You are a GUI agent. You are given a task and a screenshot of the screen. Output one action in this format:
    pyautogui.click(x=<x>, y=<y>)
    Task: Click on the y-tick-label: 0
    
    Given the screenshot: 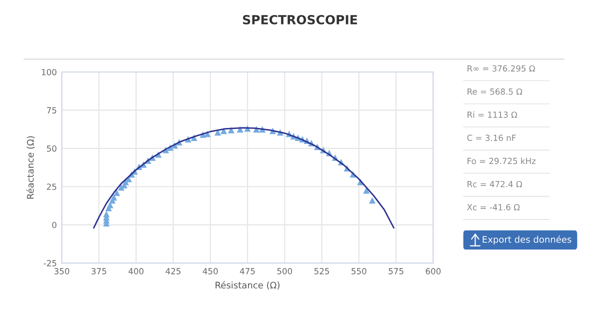 What is the action you would take?
    pyautogui.click(x=54, y=225)
    